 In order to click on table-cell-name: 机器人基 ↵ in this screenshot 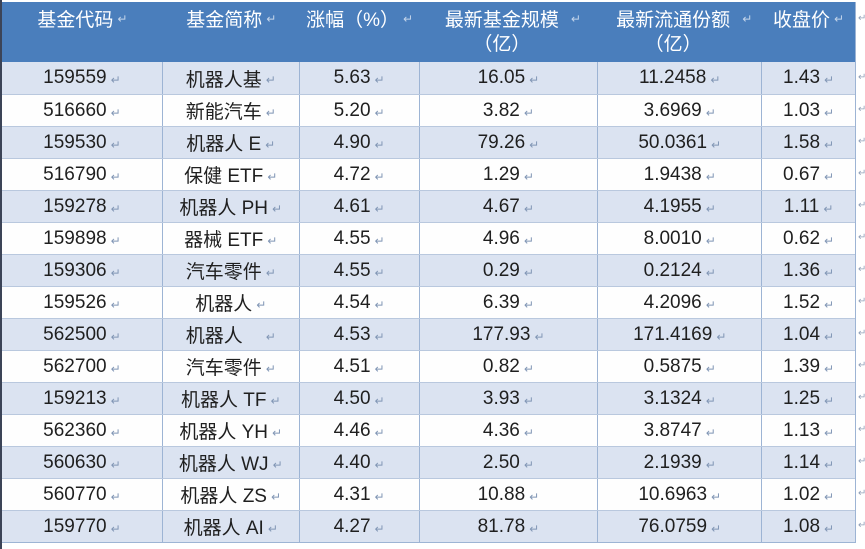, I will do `click(231, 78)`.